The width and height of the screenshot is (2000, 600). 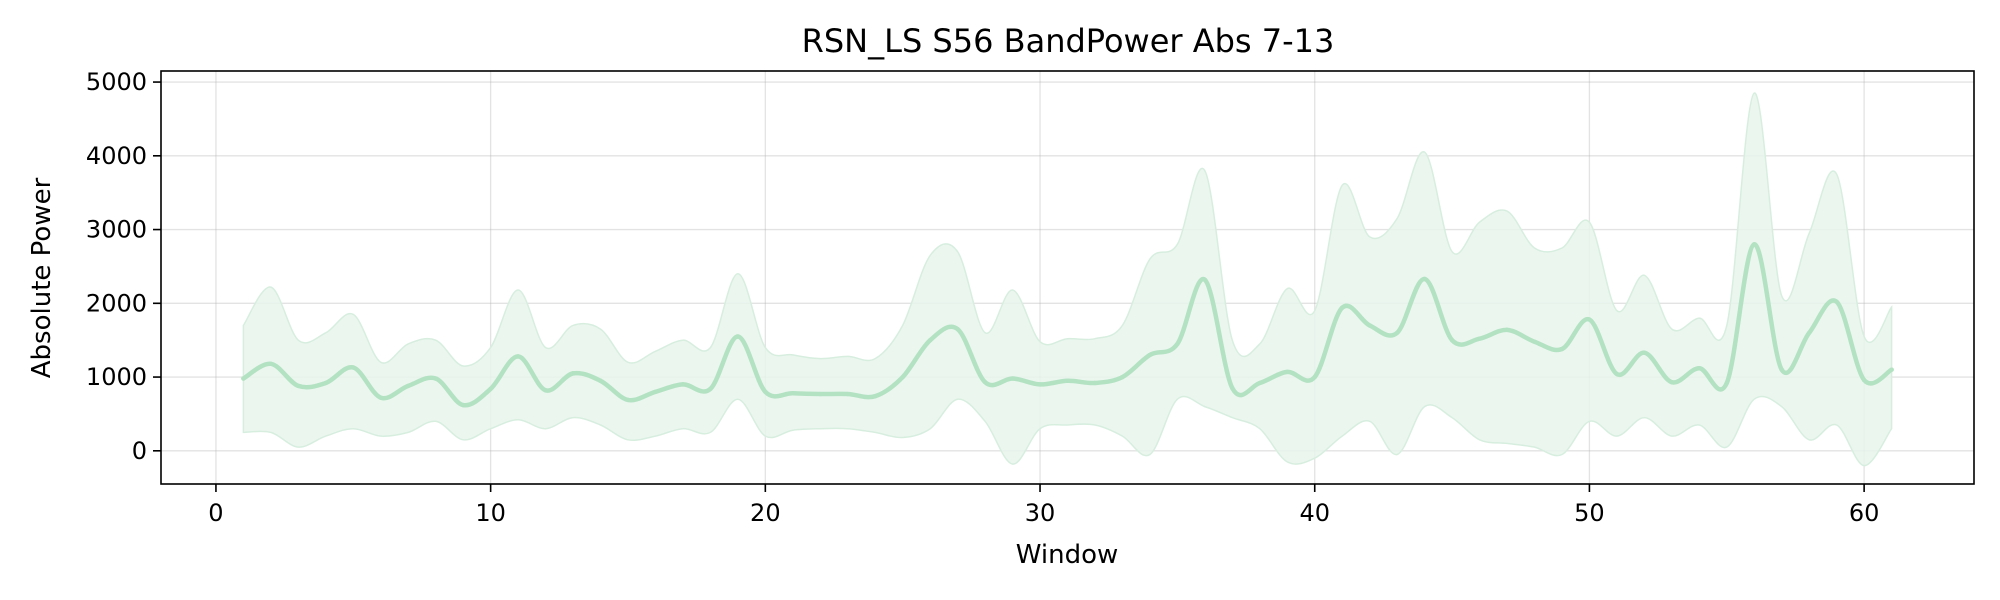 What do you see at coordinates (1040, 513) in the screenshot?
I see `x-tick-label: 30` at bounding box center [1040, 513].